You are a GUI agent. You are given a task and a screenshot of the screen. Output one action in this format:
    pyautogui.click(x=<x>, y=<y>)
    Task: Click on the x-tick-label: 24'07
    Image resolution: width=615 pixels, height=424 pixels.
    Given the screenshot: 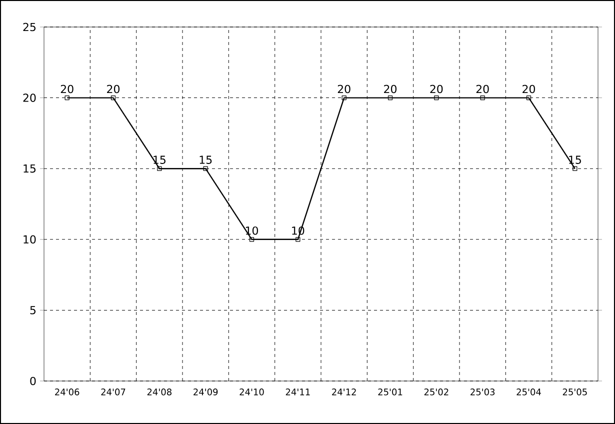 What is the action you would take?
    pyautogui.click(x=113, y=392)
    